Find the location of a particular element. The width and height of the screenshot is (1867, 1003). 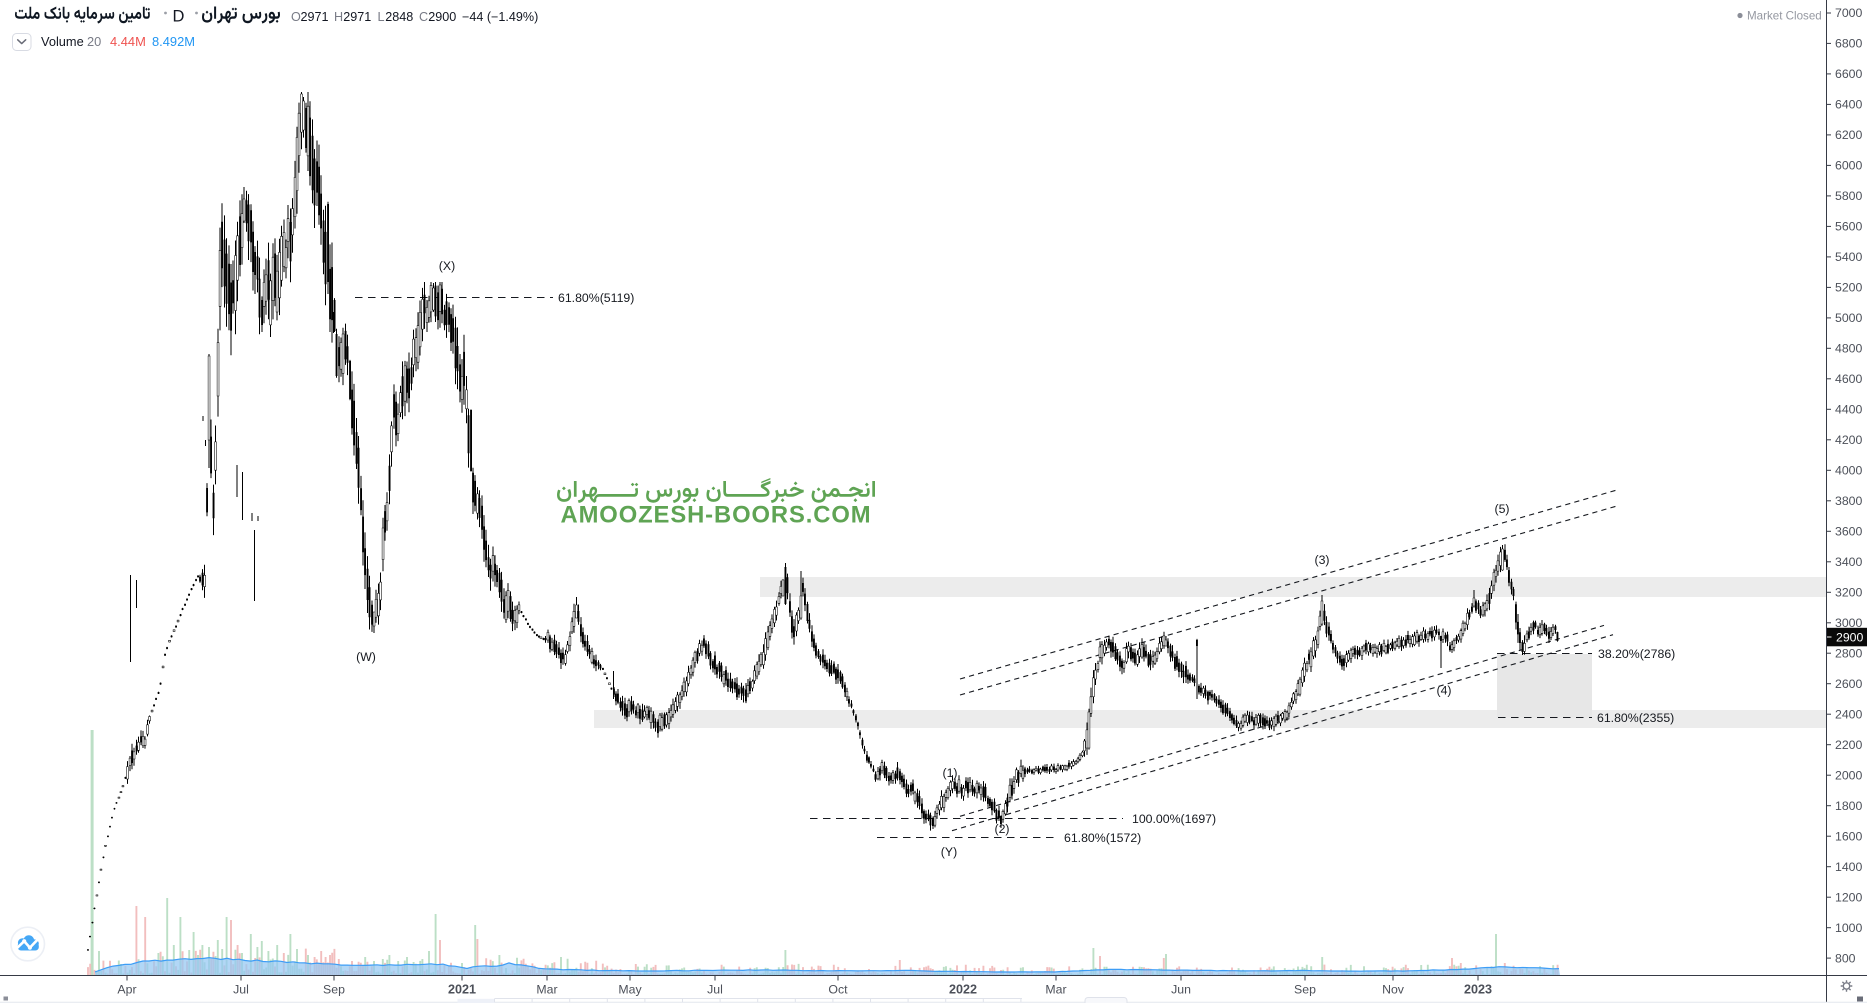

svg-text: 4800 is located at coordinates (1849, 349).